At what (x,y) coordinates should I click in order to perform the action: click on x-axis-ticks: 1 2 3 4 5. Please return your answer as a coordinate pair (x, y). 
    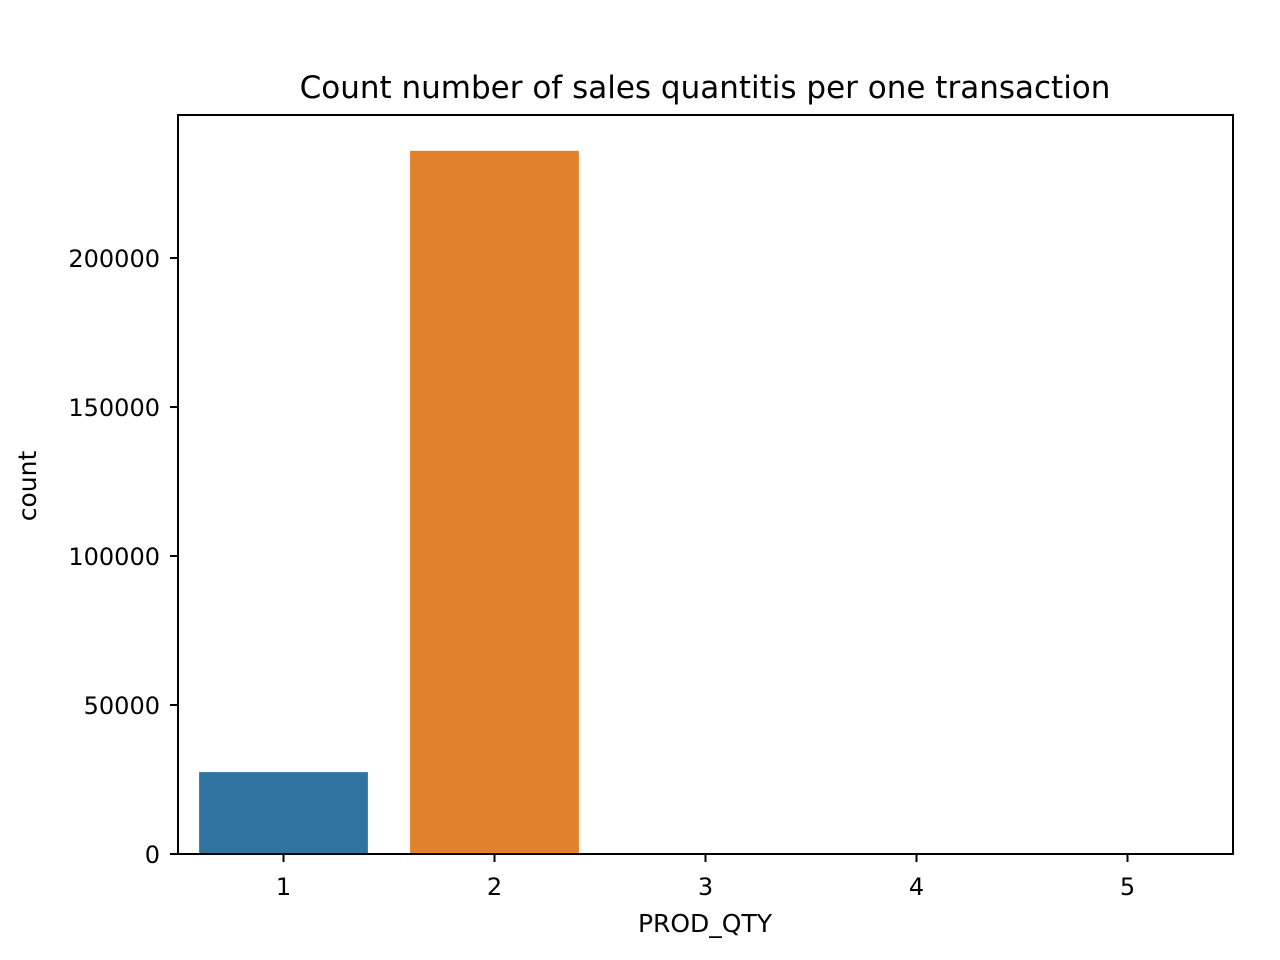
    Looking at the image, I should click on (705, 877).